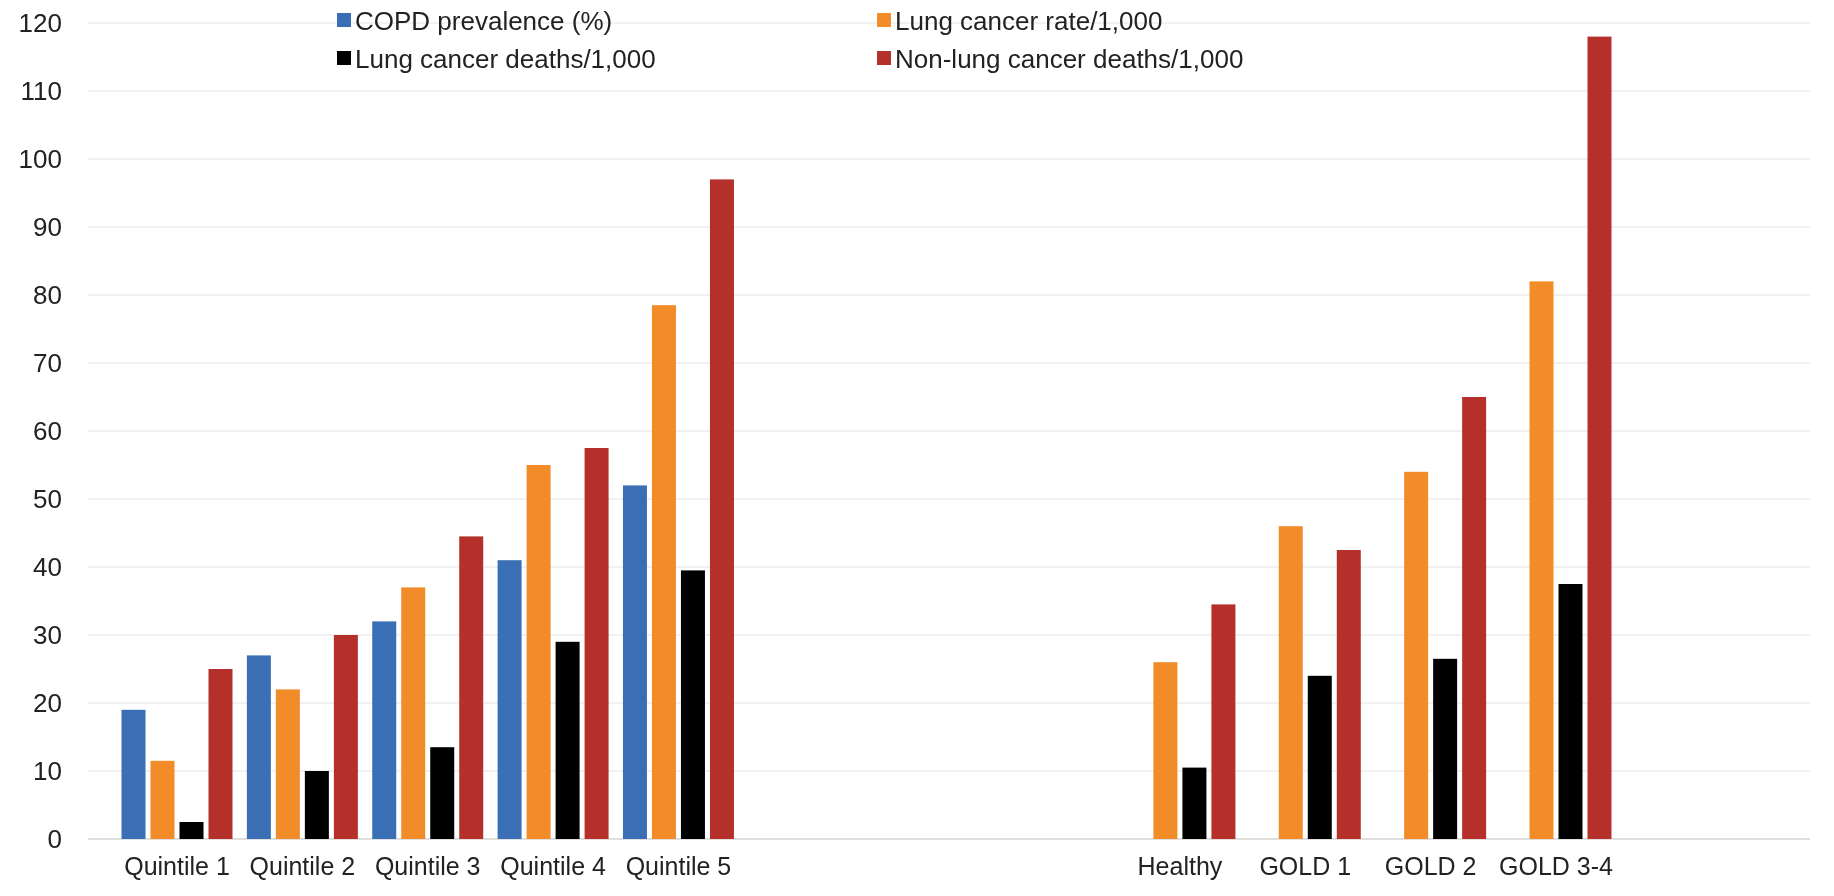 The height and width of the screenshot is (896, 1834). I want to click on legend-label: COPD prevalence (%), so click(484, 21).